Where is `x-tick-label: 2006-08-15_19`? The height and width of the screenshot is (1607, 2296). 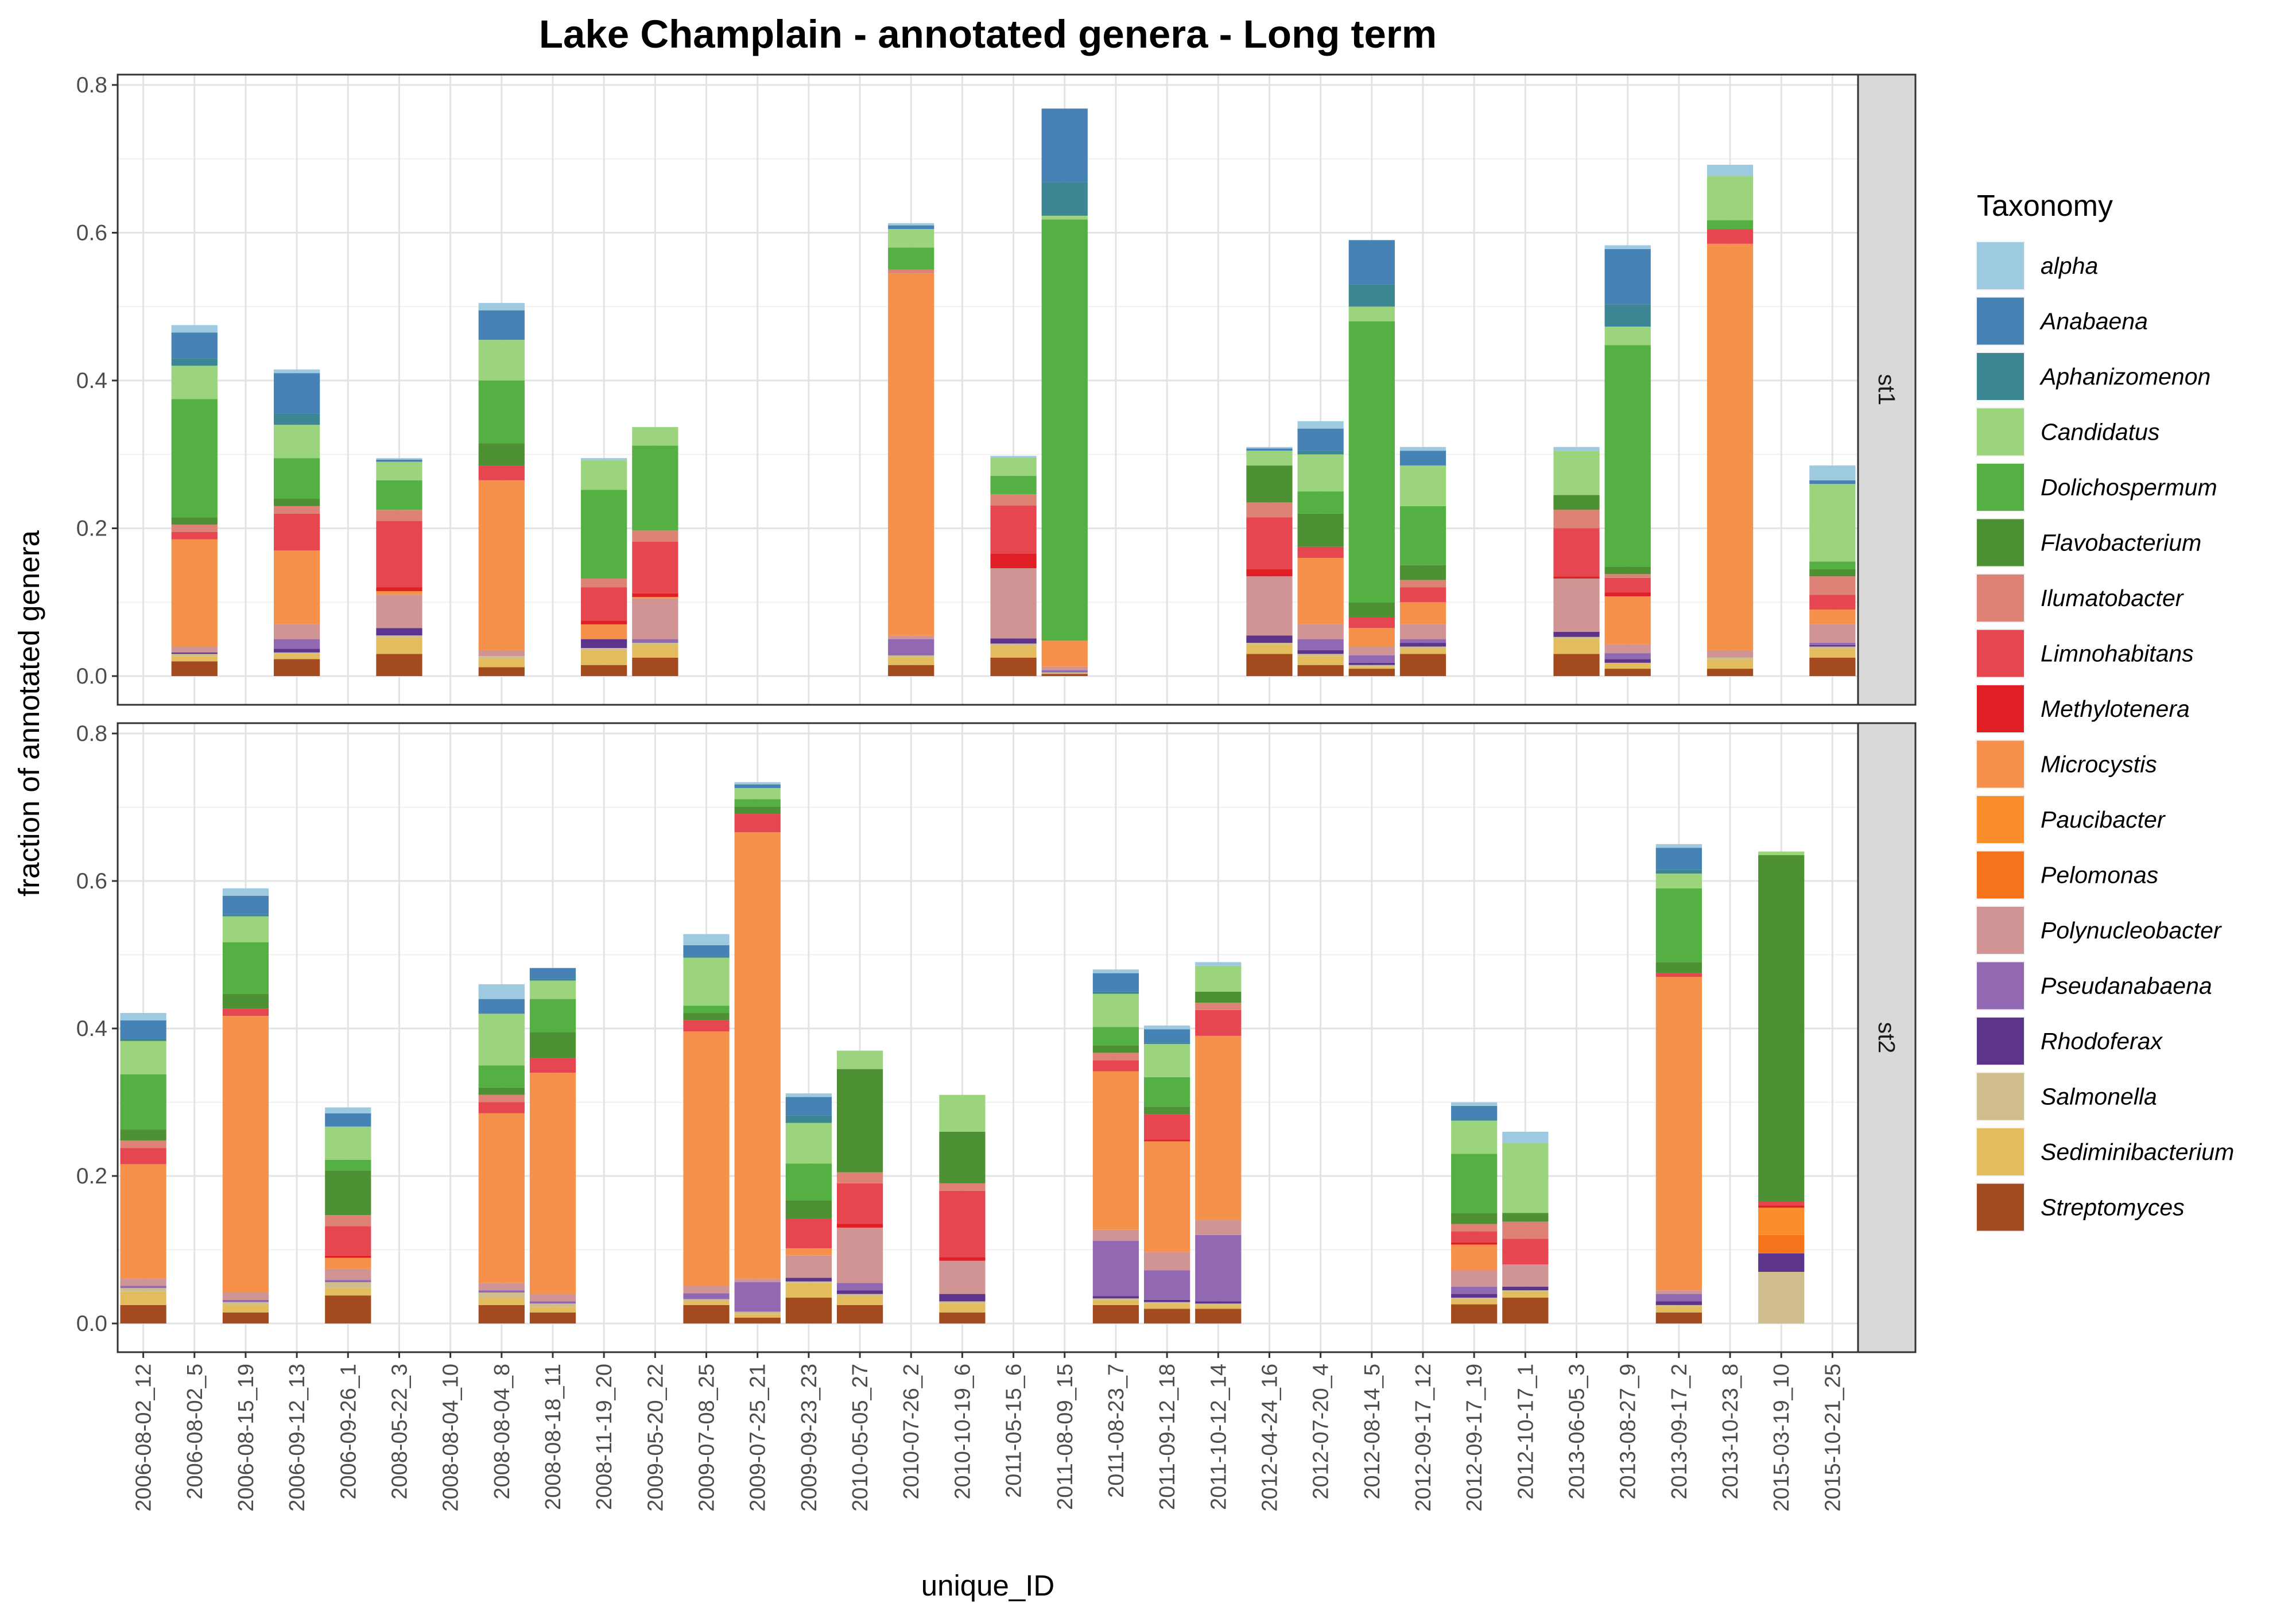
x-tick-label: 2006-08-15_19 is located at coordinates (246, 1438).